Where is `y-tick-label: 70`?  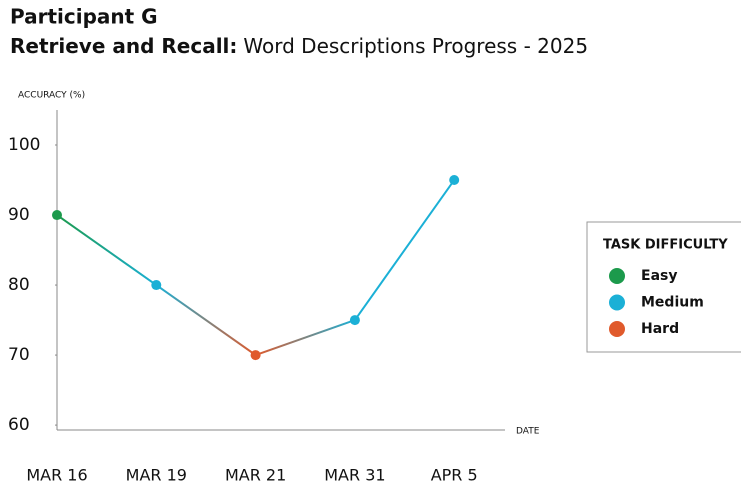
y-tick-label: 70 is located at coordinates (19, 355).